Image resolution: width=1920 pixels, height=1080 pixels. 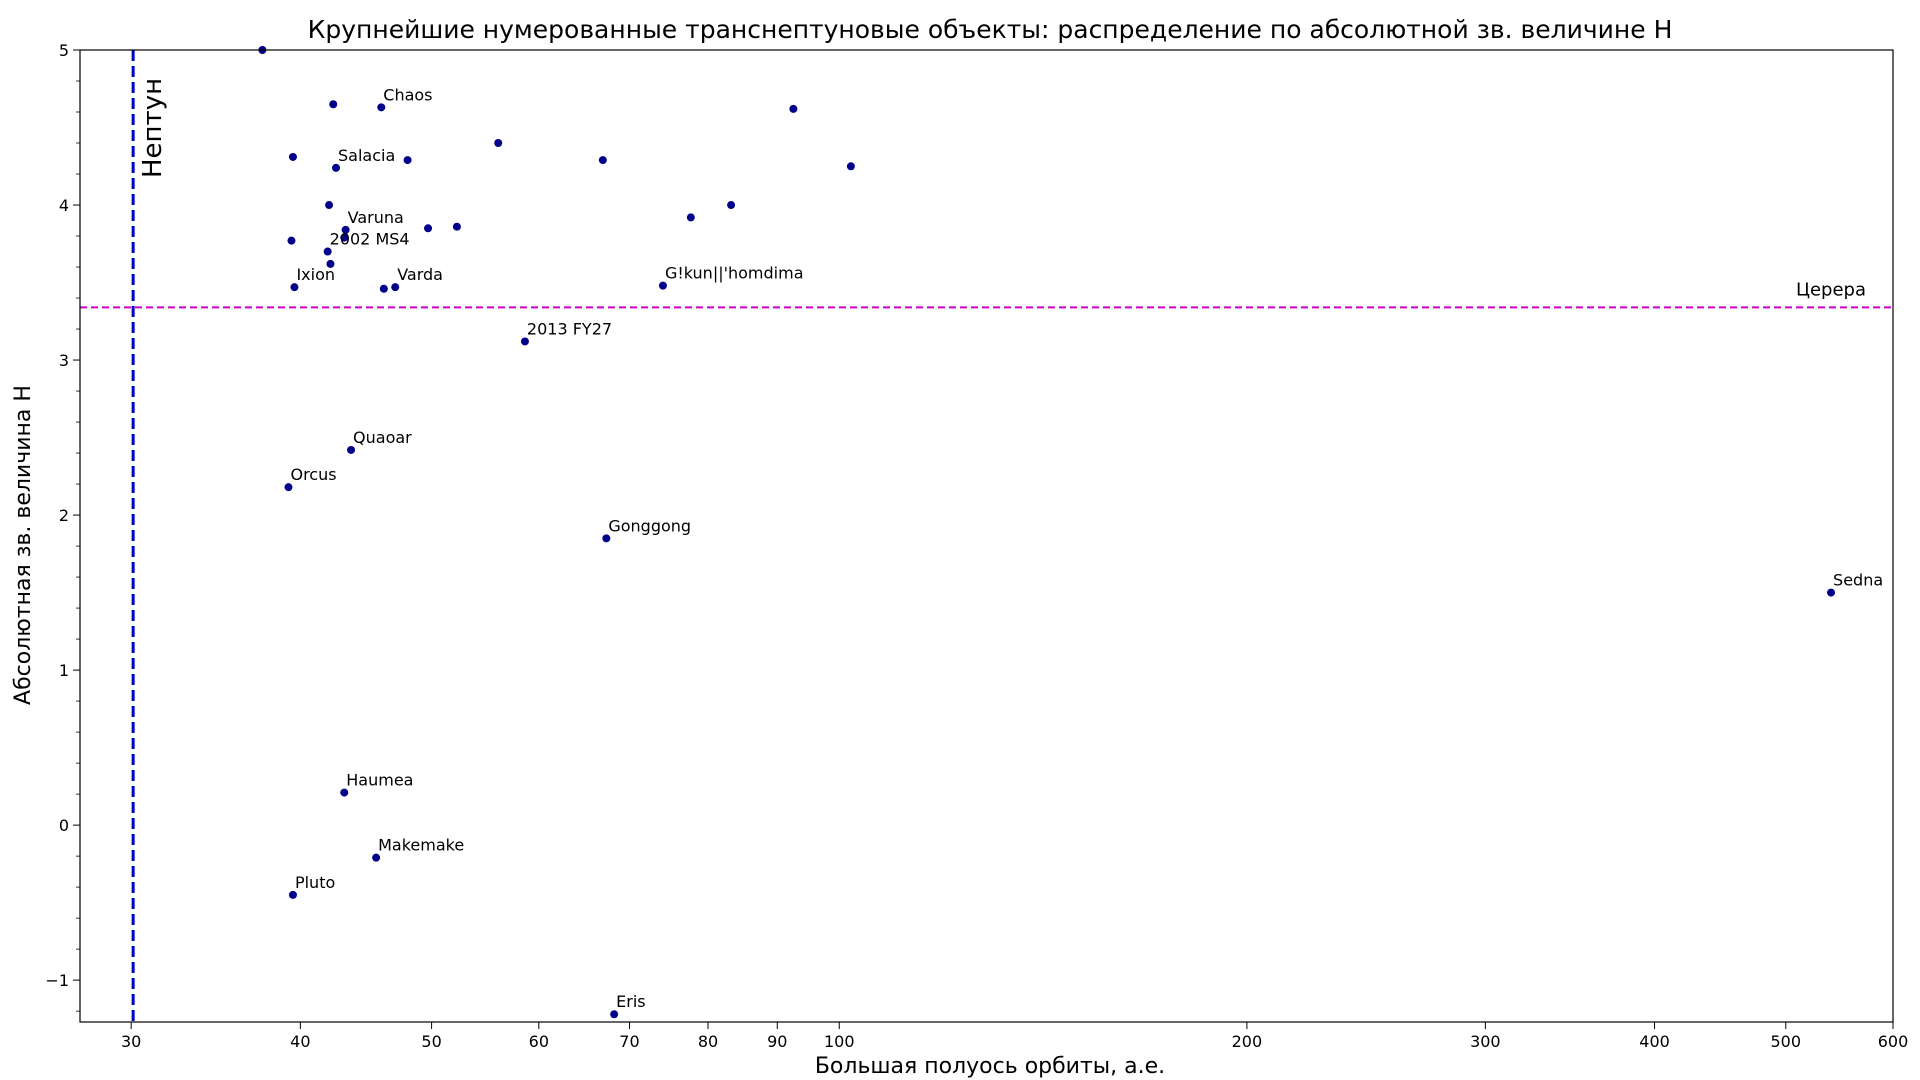 I want to click on y-tick-label: 2, so click(x=64, y=515).